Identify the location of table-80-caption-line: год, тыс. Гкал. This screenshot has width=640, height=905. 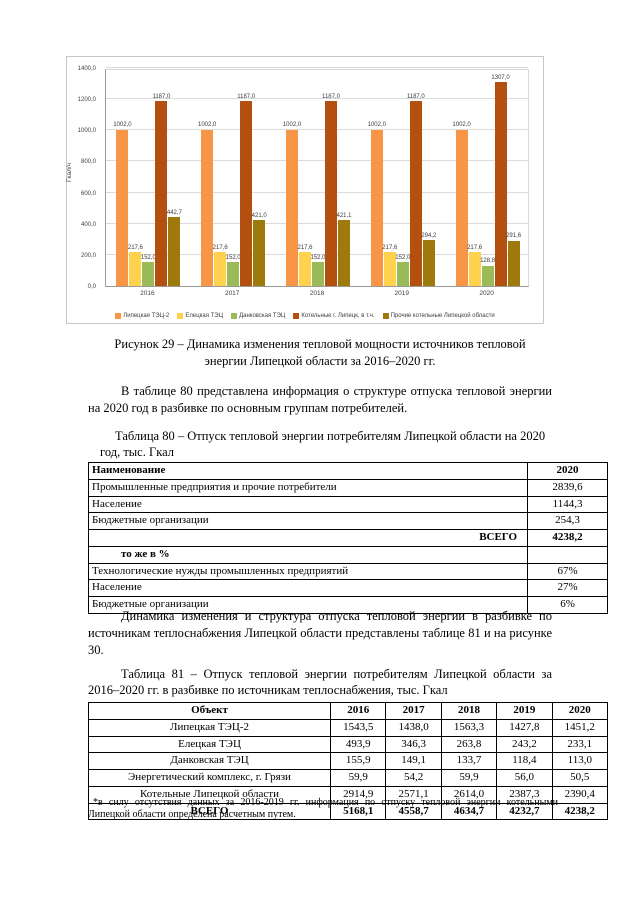
(137, 452).